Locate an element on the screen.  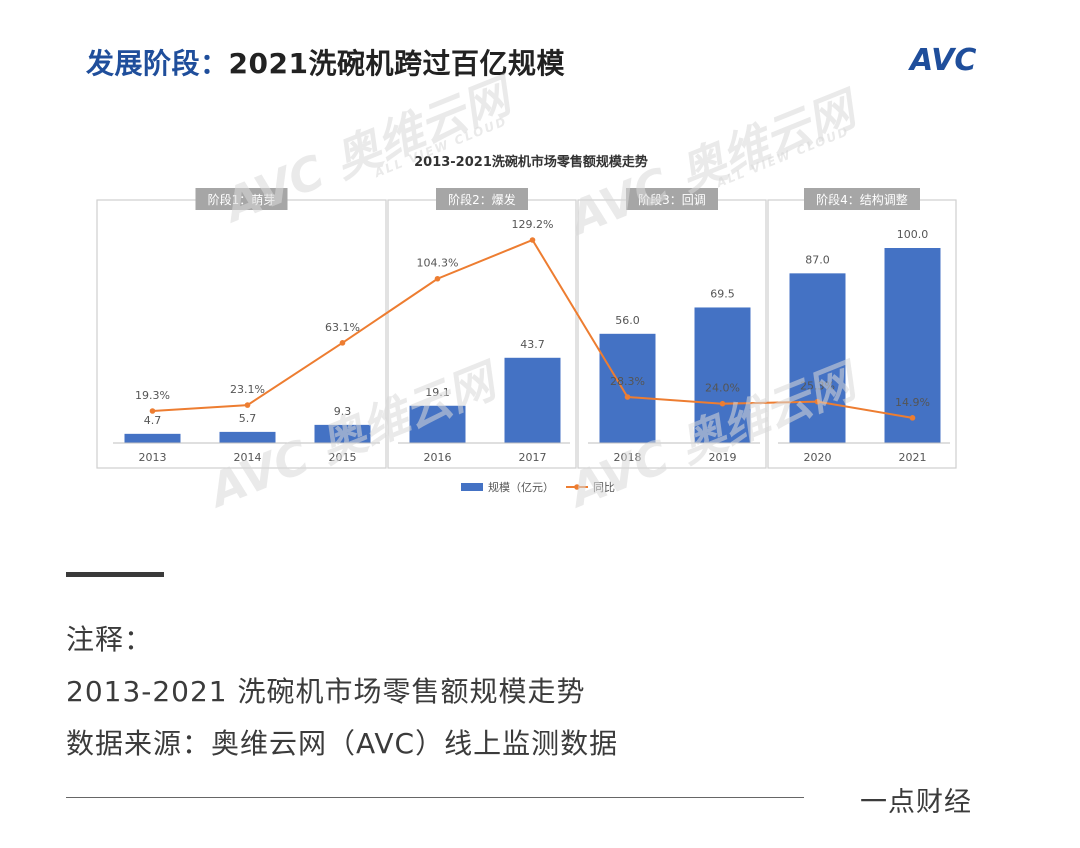
x-tick-2018: 2018 is located at coordinates (628, 457).